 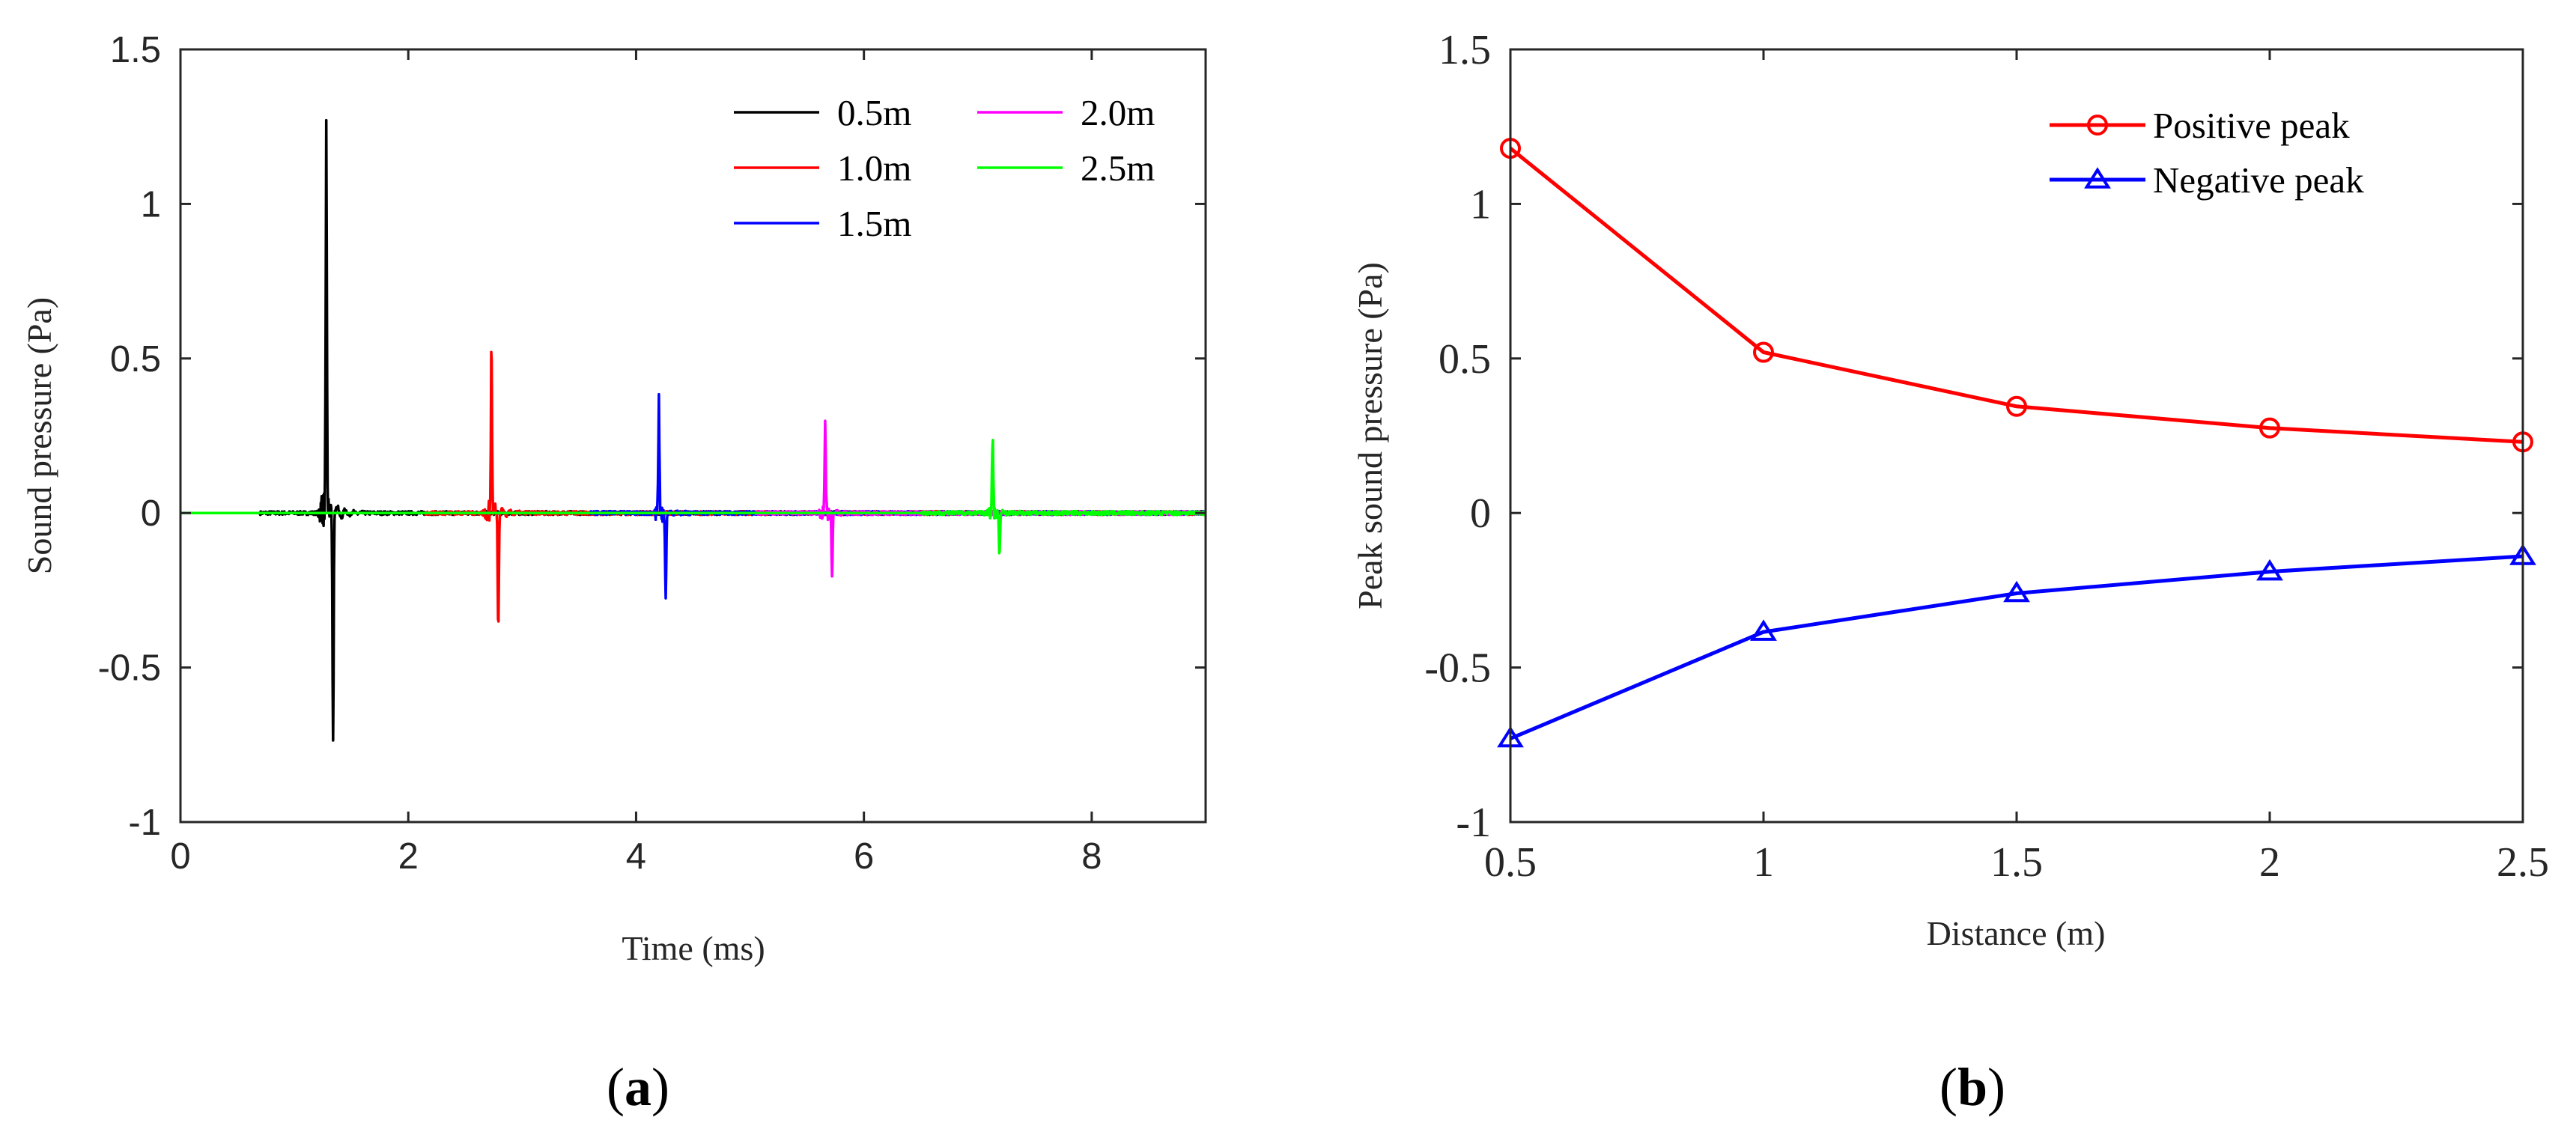 I want to click on panel-b-legend: Positive peak Negative peak, so click(x=2207, y=153).